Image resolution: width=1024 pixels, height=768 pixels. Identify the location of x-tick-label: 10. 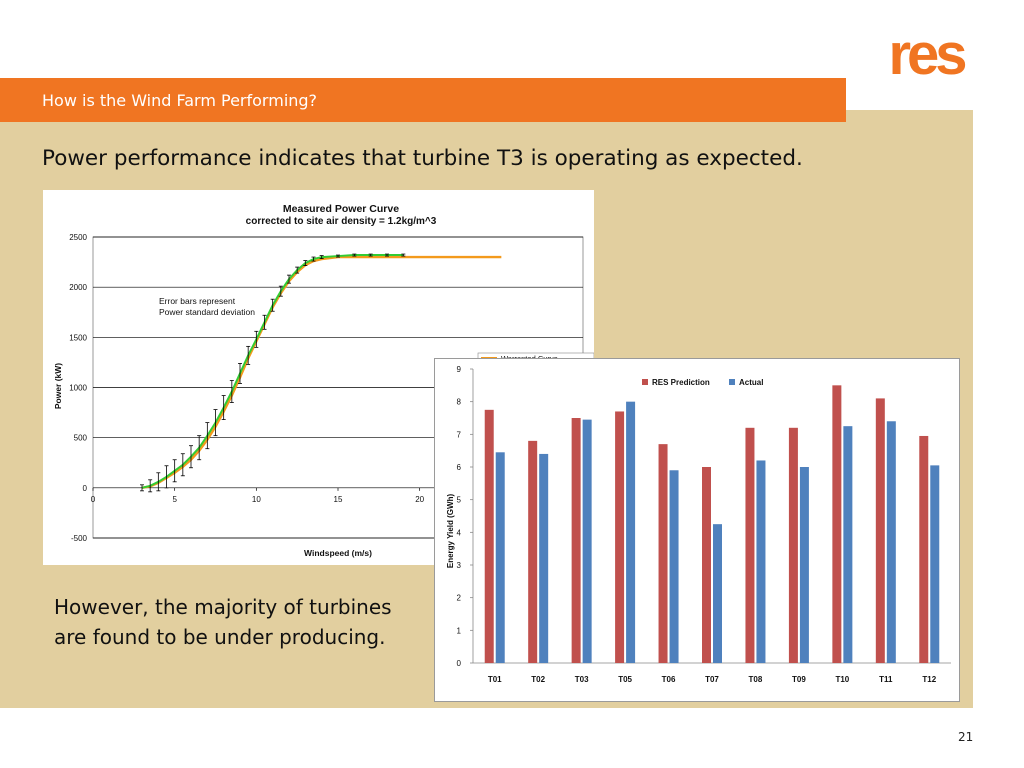
(256, 499).